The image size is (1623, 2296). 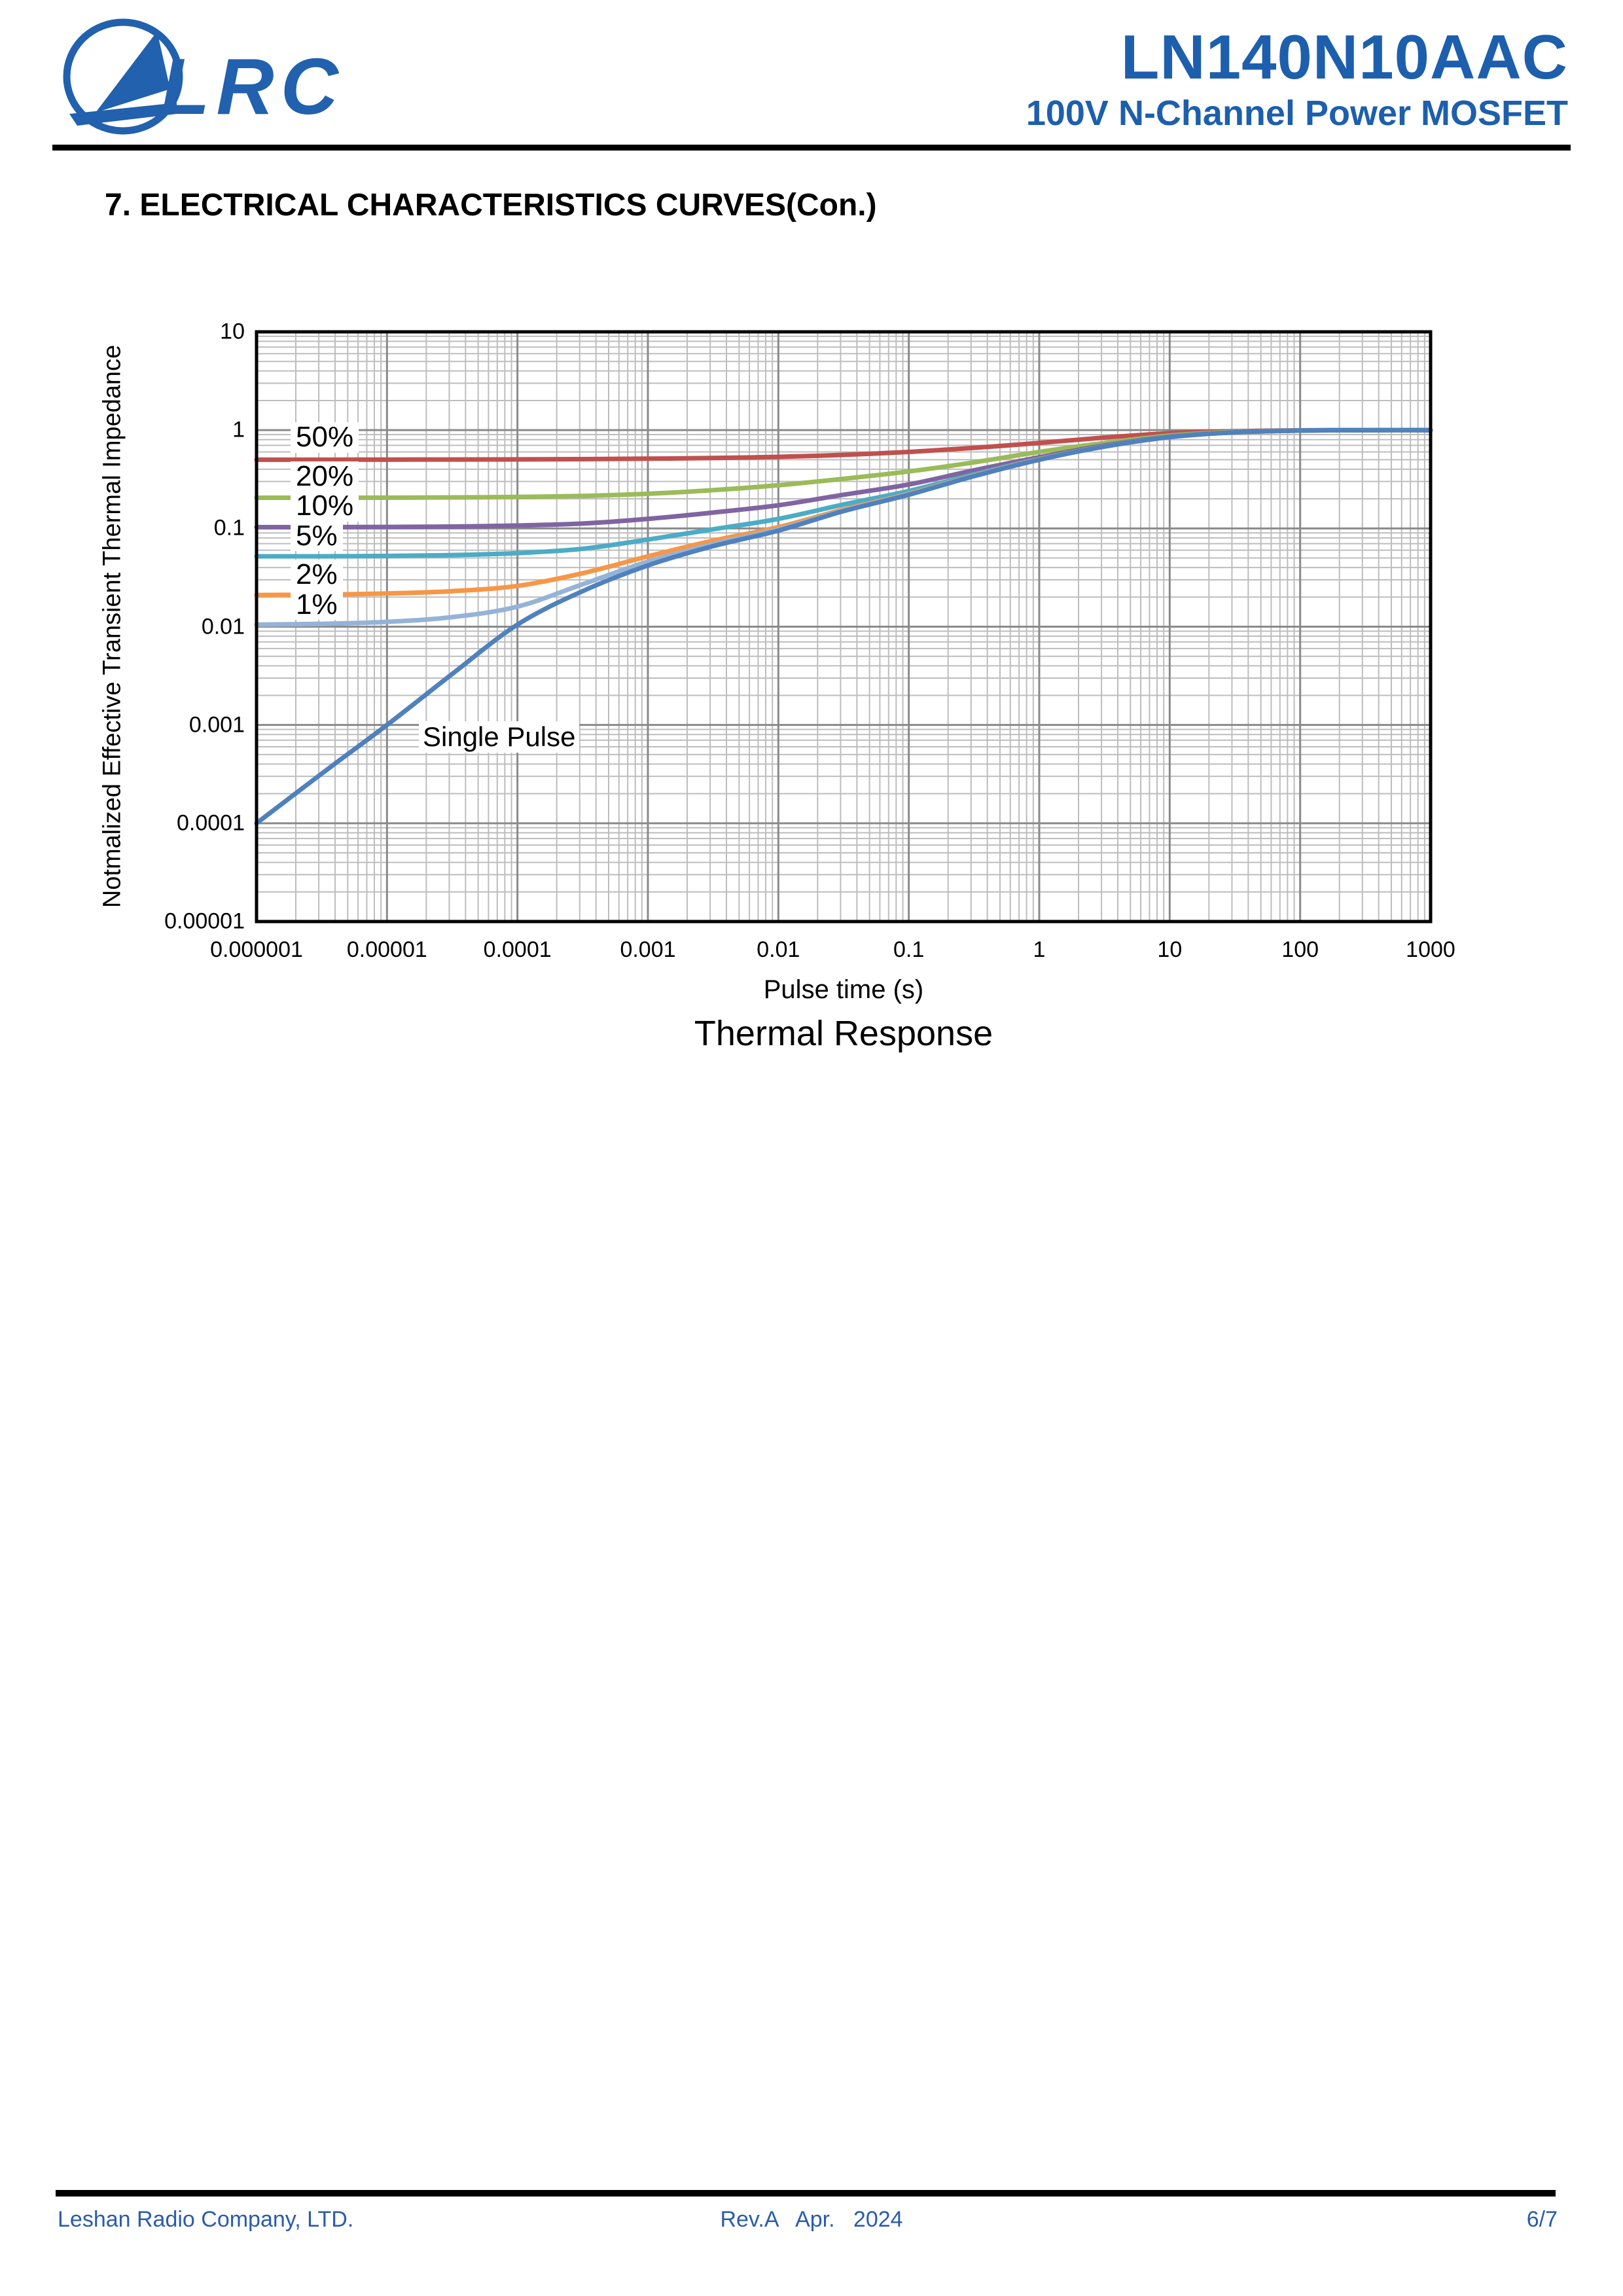 I want to click on curve-label-5pct: 5%, so click(x=317, y=535).